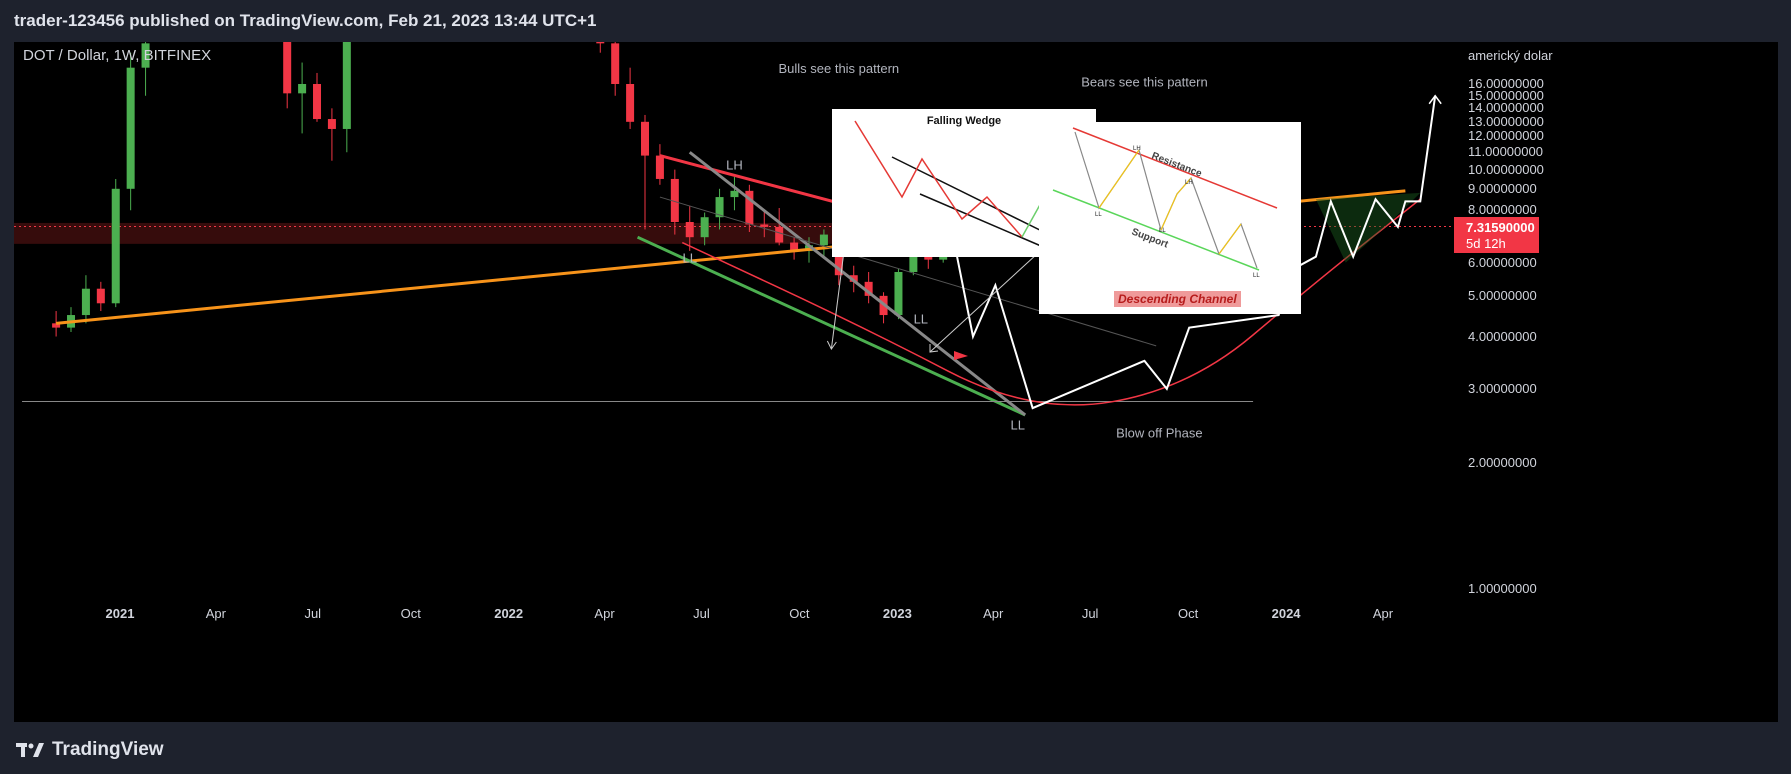  What do you see at coordinates (1144, 81) in the screenshot?
I see `bears-caption: Bears see this pattern` at bounding box center [1144, 81].